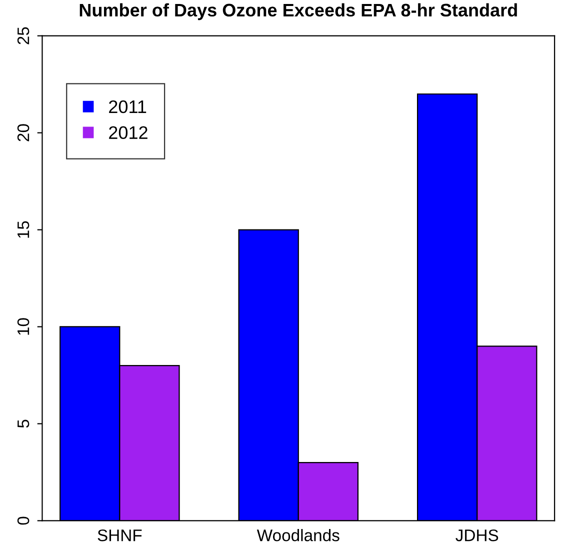  I want to click on x-tick-label: Woodlands, so click(298, 535).